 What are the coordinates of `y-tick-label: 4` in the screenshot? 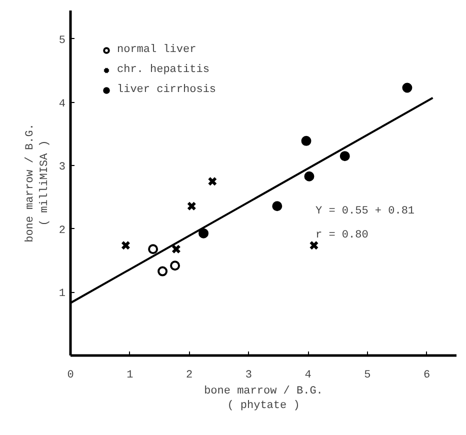 It's located at (62, 104).